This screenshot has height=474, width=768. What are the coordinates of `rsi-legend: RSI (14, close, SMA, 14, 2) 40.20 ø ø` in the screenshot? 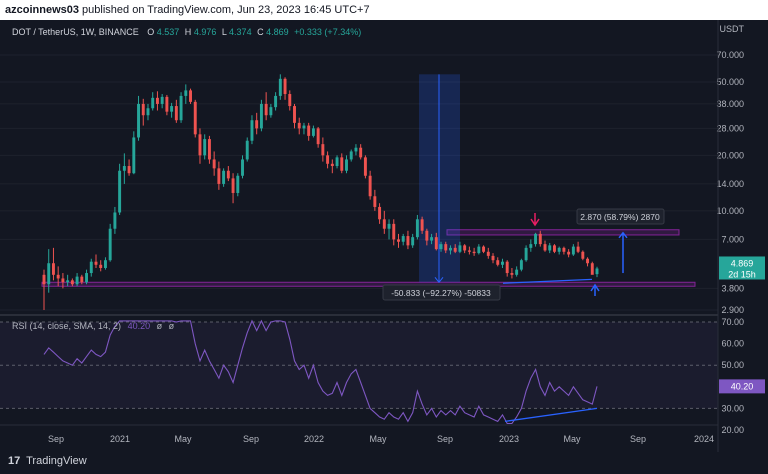 It's located at (93, 326).